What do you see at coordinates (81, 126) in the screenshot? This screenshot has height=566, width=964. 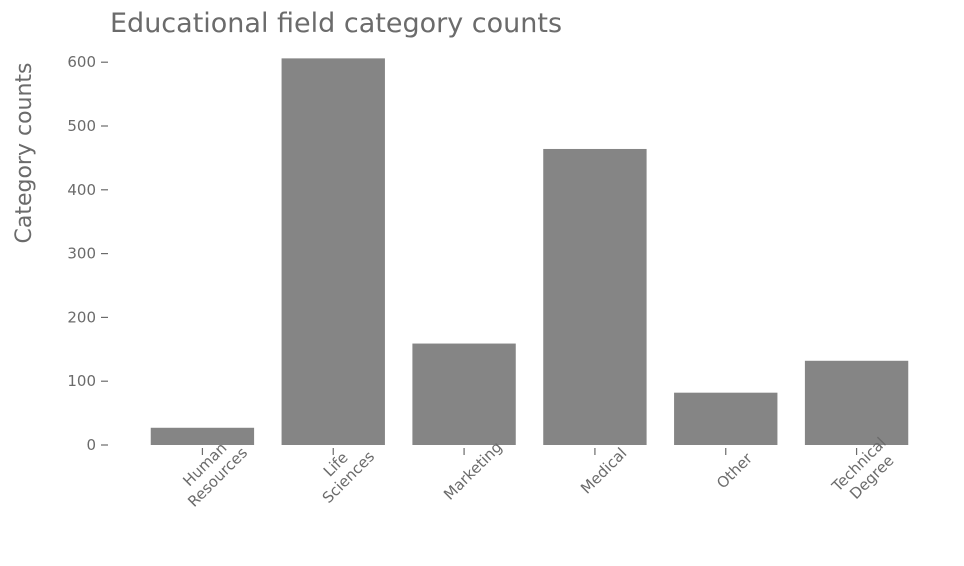 I see `y-tick-label: 500` at bounding box center [81, 126].